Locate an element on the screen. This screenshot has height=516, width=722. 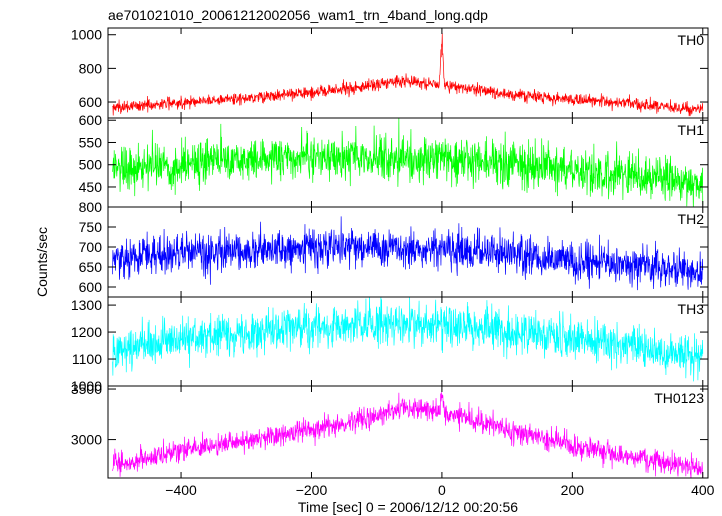
band-label-th0: TH0 is located at coordinates (691, 40).